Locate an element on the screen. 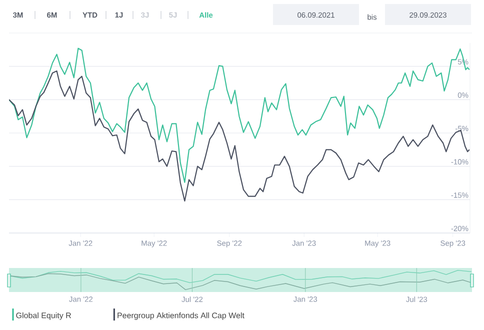  legend-label: Peergroup Aktienfonds All Cap Welt is located at coordinates (181, 316).